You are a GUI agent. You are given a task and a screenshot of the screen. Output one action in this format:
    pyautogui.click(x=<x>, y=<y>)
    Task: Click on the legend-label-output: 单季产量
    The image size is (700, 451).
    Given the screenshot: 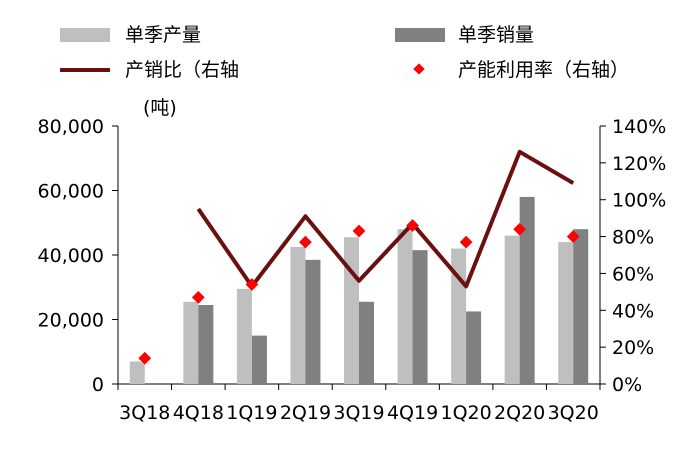 What is the action you would take?
    pyautogui.click(x=163, y=35)
    